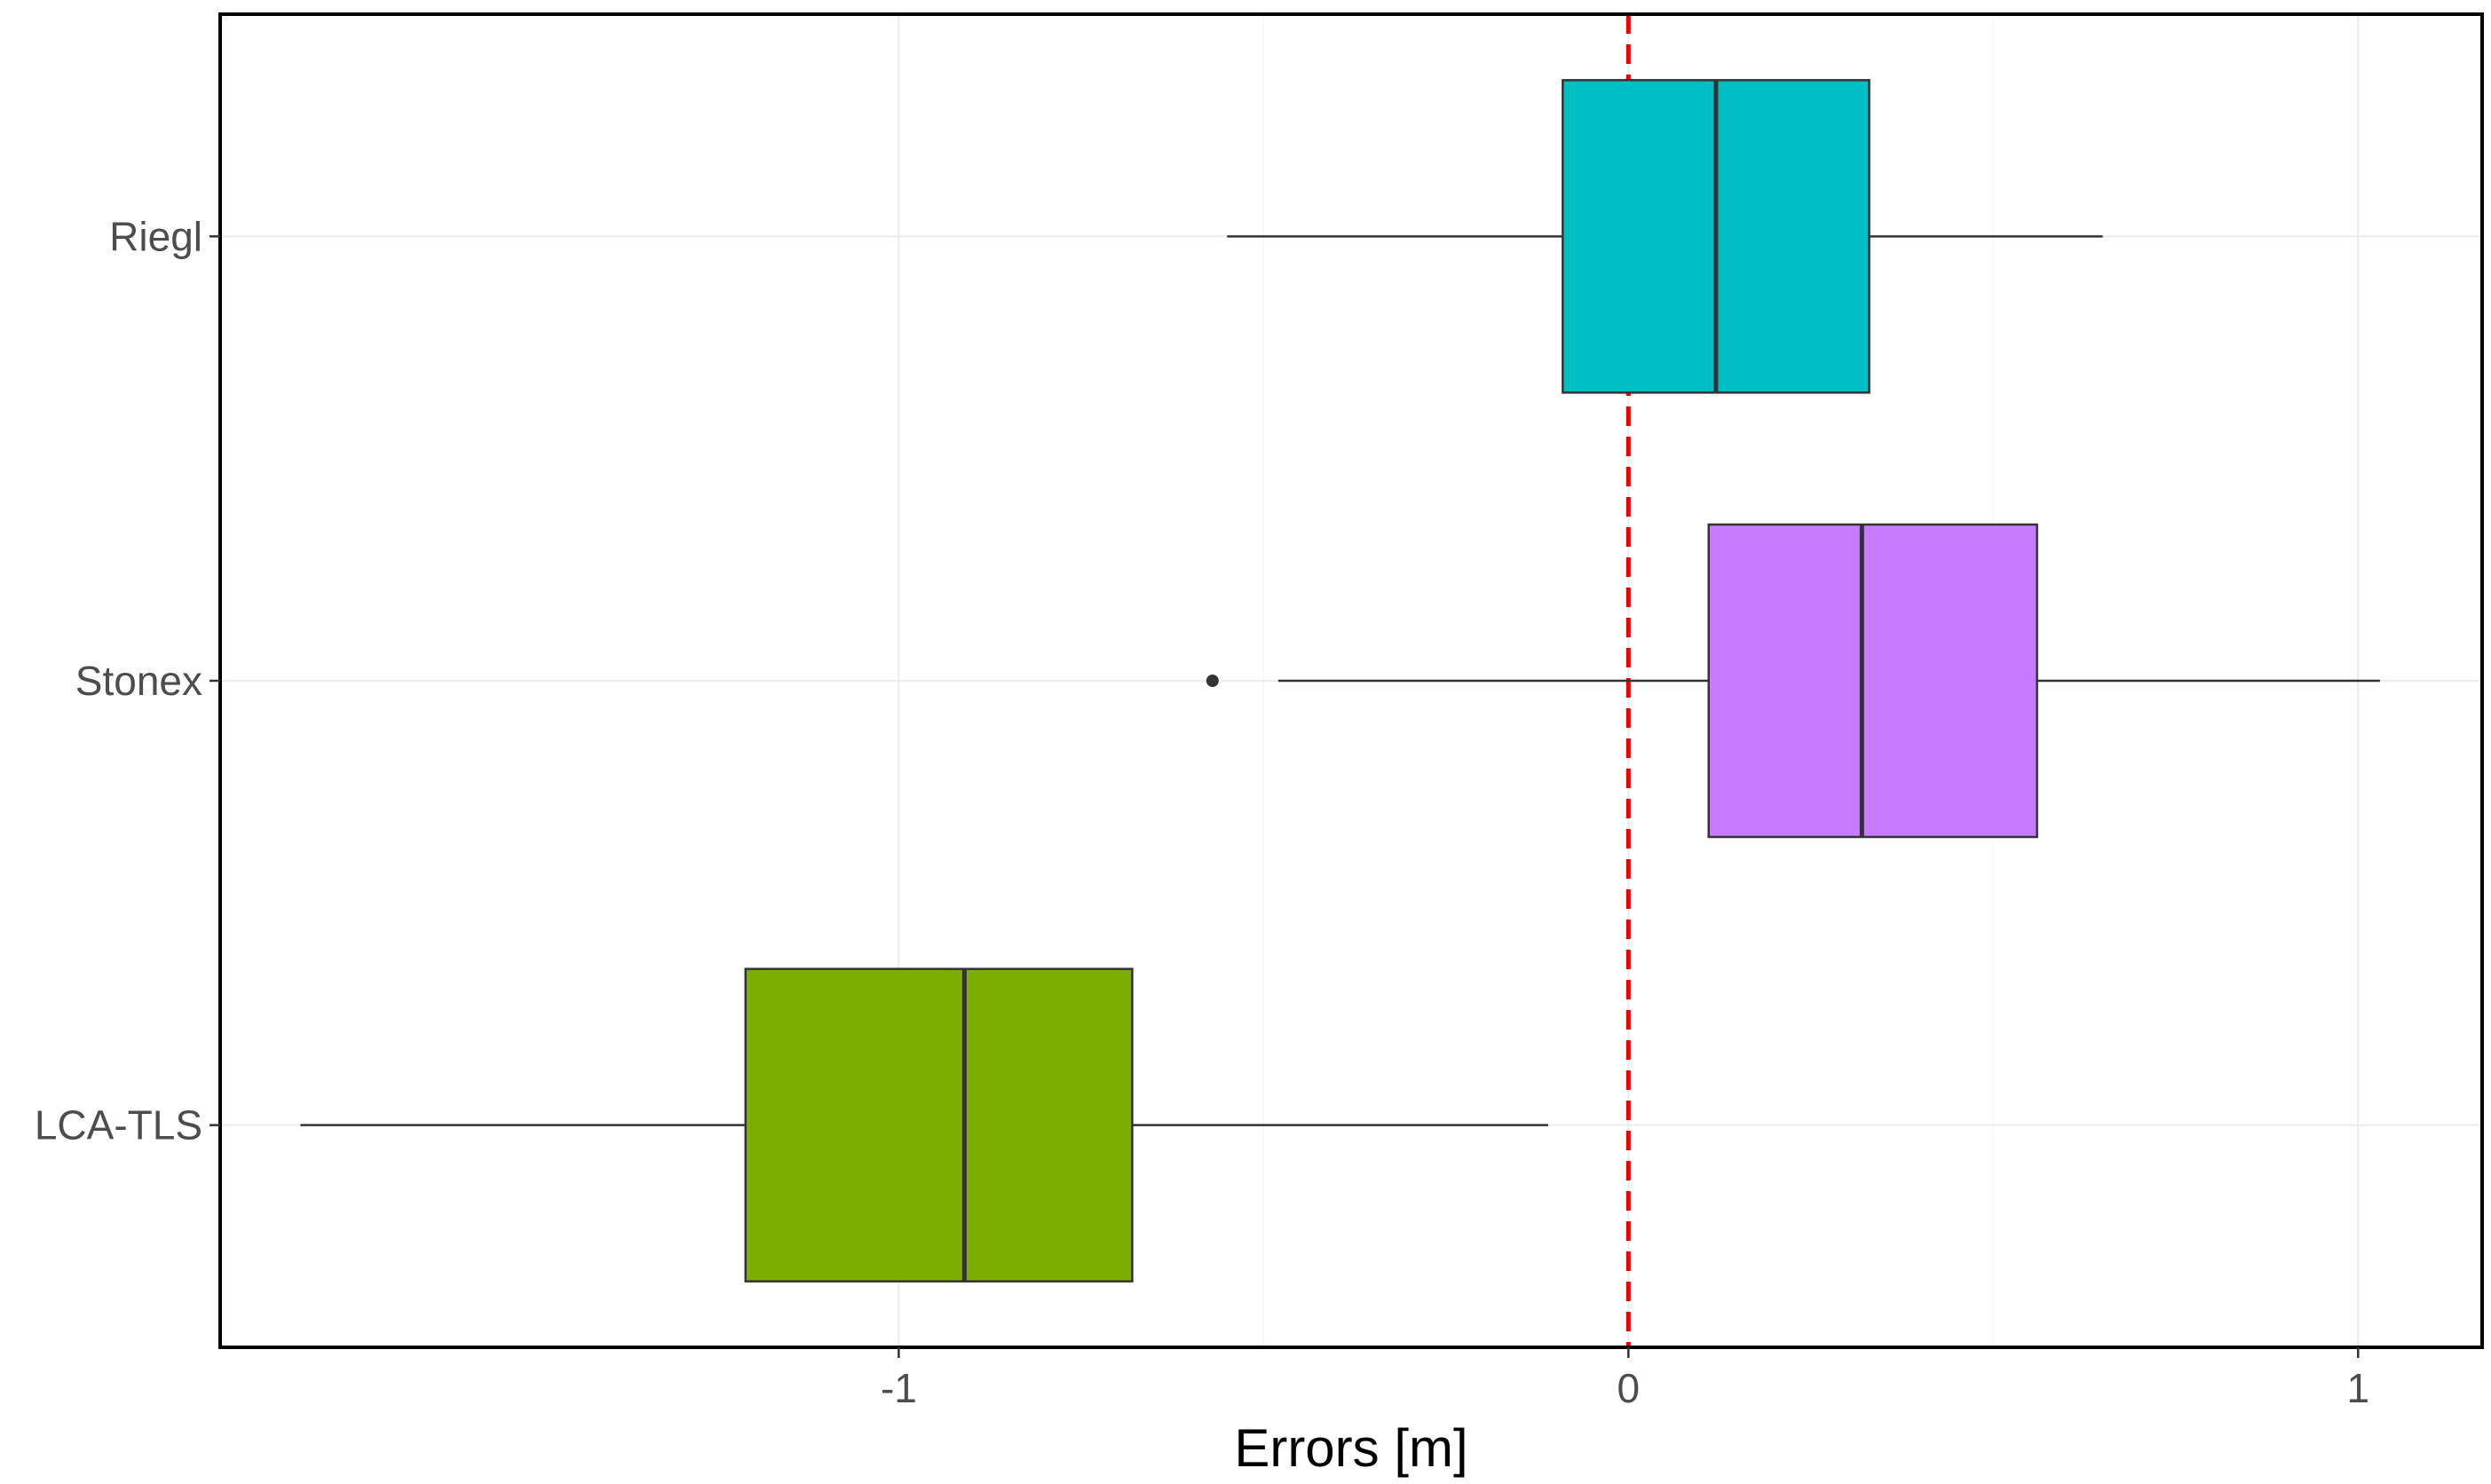  Describe the element at coordinates (1629, 1388) in the screenshot. I see `x-tick-label-1: 0` at that location.